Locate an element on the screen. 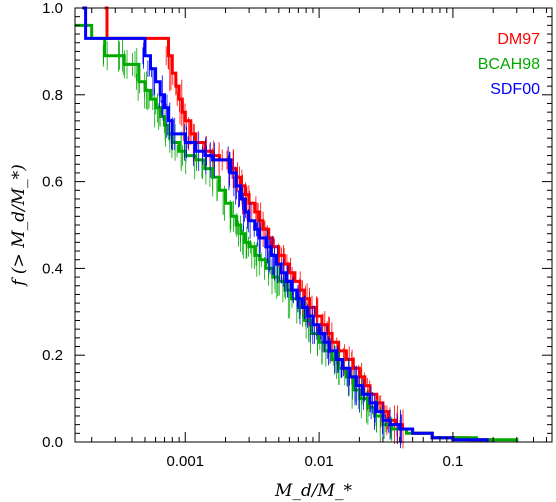 The image size is (556, 502). x-tick-label: 0.001 is located at coordinates (185, 461).